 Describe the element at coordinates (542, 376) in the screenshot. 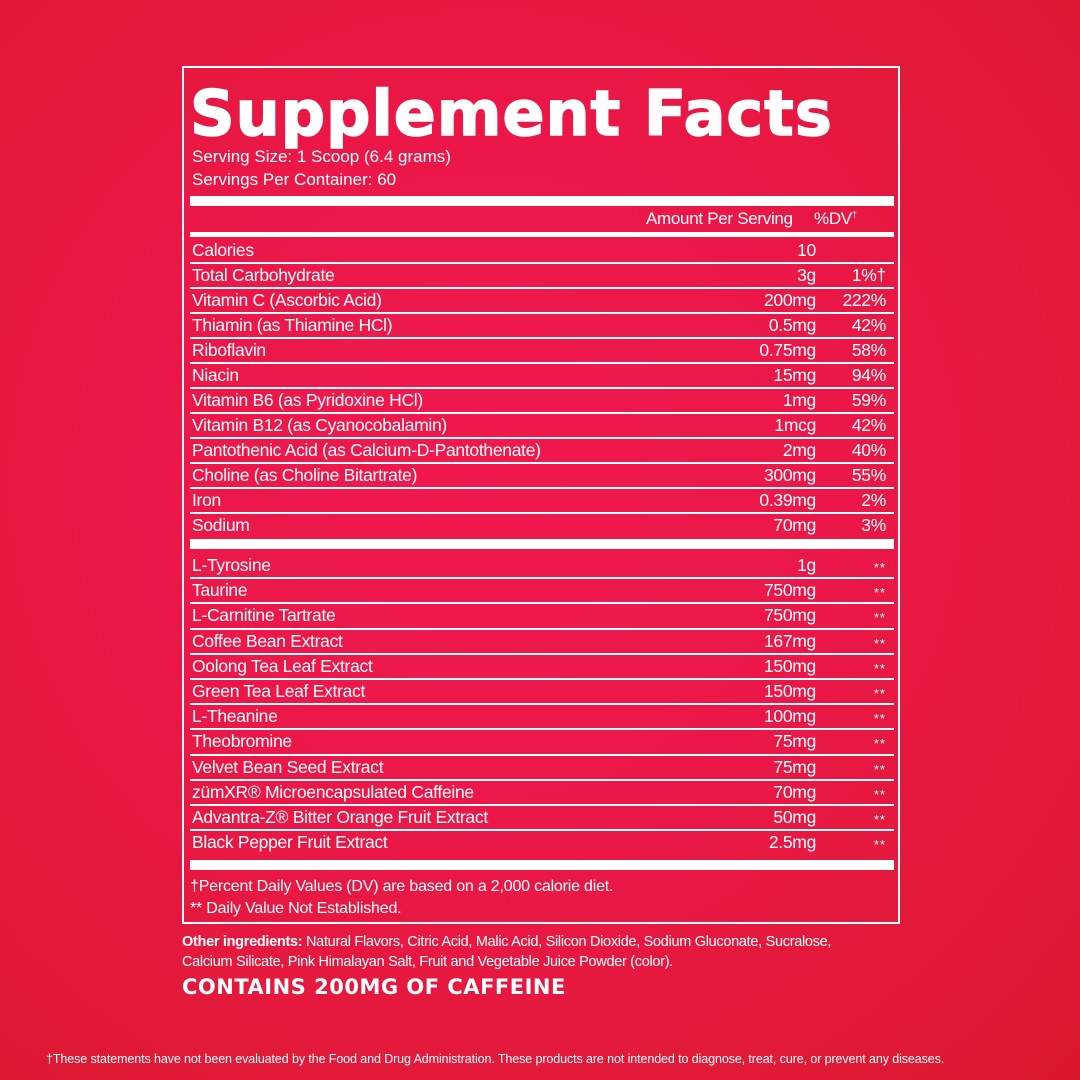

I see `table-row: Niacin 15mg 94%` at that location.